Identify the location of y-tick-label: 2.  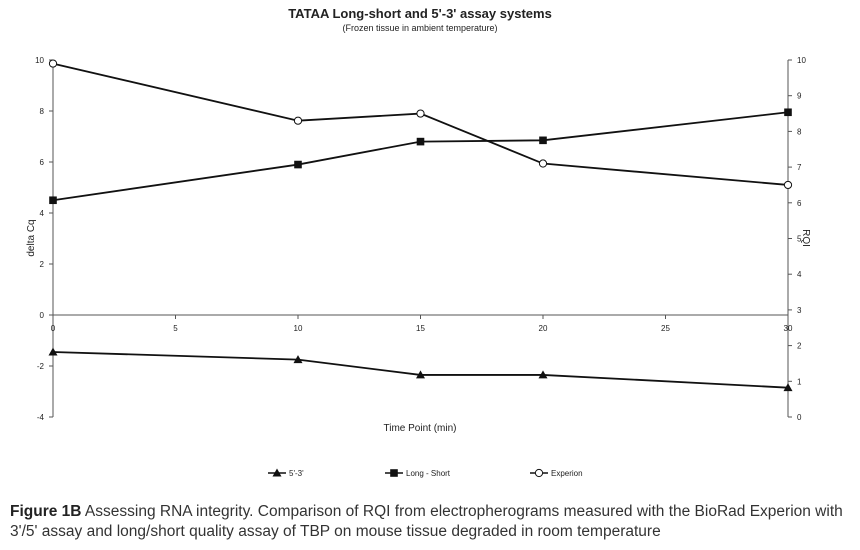
(42, 264).